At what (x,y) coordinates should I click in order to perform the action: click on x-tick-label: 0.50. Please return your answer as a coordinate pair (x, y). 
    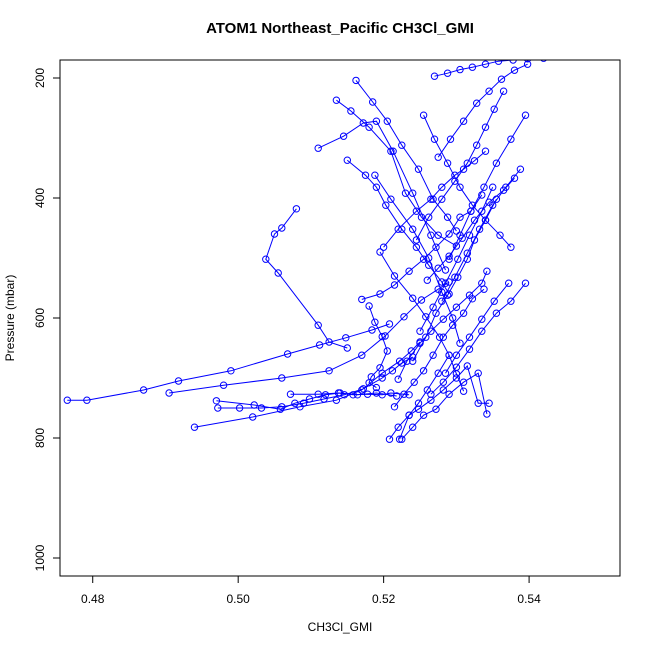
    Looking at the image, I should click on (239, 599).